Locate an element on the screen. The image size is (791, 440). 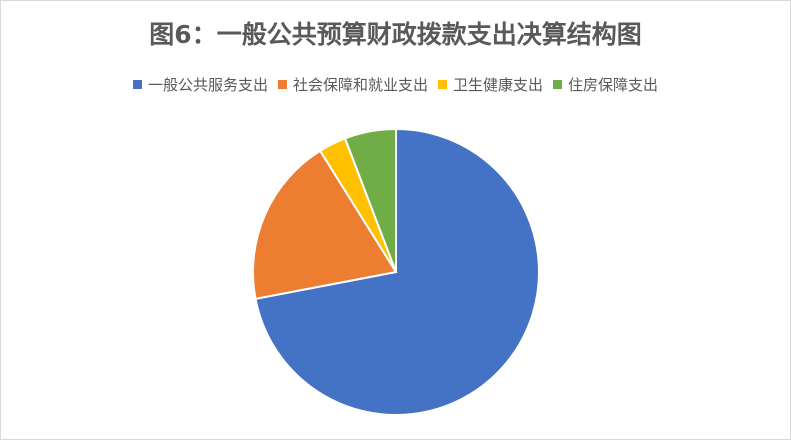
legend-item: 社会保障和就业支出 is located at coordinates (352, 84).